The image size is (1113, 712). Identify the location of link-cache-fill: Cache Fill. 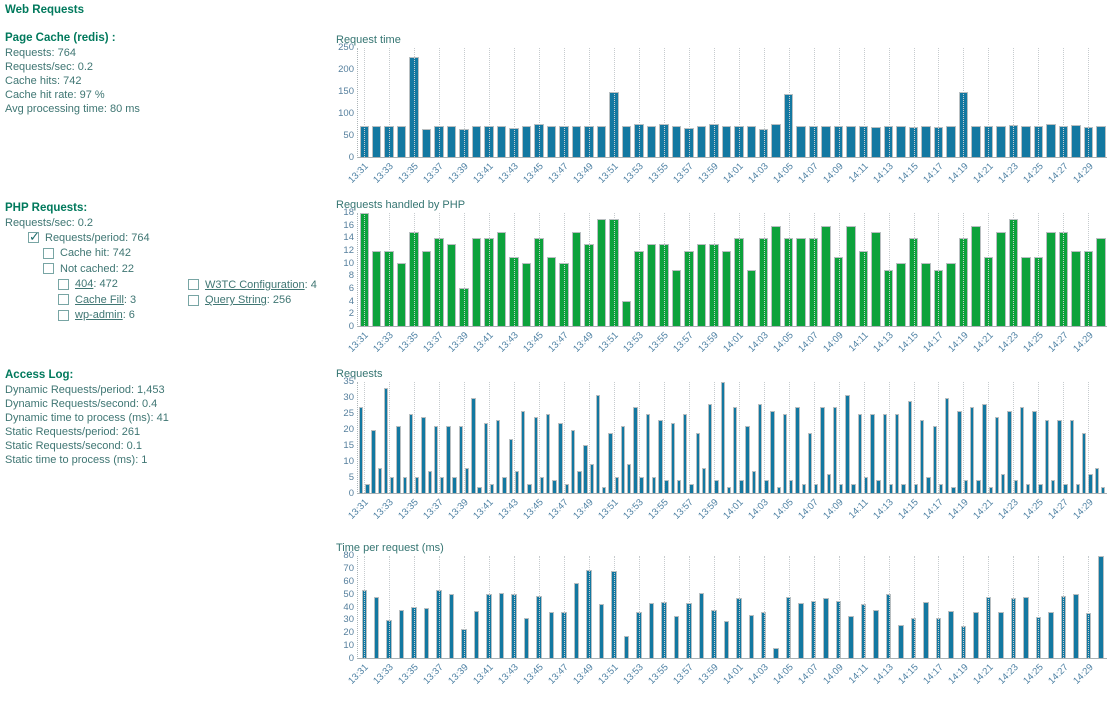
(99, 299).